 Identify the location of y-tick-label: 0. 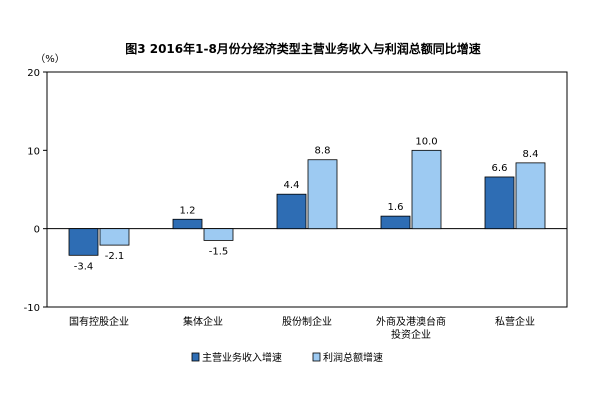
(37, 230).